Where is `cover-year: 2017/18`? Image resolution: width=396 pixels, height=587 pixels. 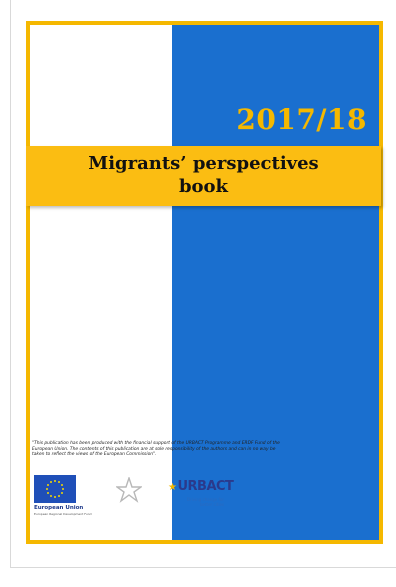
cover-year: 2017/18 is located at coordinates (301, 119).